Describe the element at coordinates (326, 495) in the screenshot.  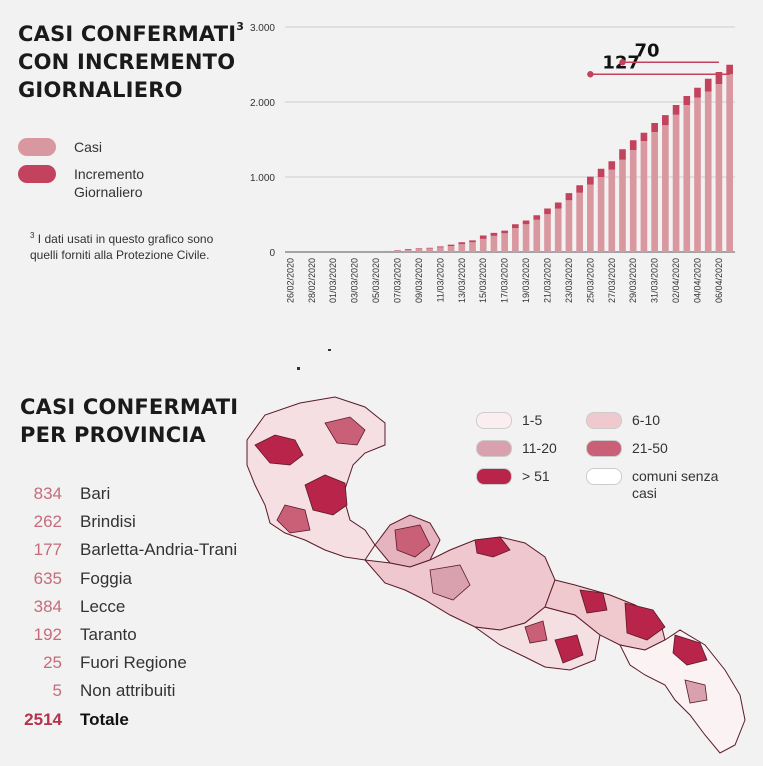
I see `hotspot-foggia-center` at that location.